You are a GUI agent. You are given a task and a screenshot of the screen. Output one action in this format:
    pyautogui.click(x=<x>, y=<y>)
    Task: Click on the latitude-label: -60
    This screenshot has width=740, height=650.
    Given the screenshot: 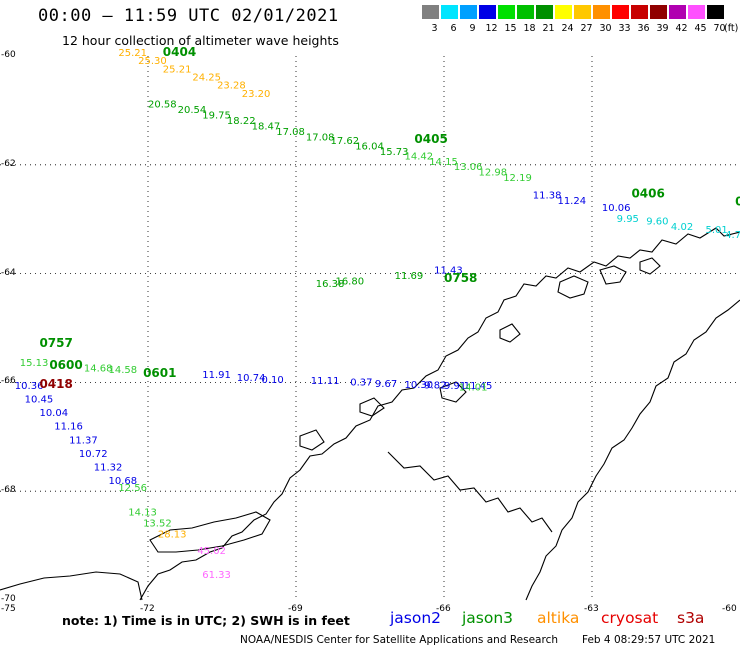 What is the action you would take?
    pyautogui.click(x=8, y=55)
    